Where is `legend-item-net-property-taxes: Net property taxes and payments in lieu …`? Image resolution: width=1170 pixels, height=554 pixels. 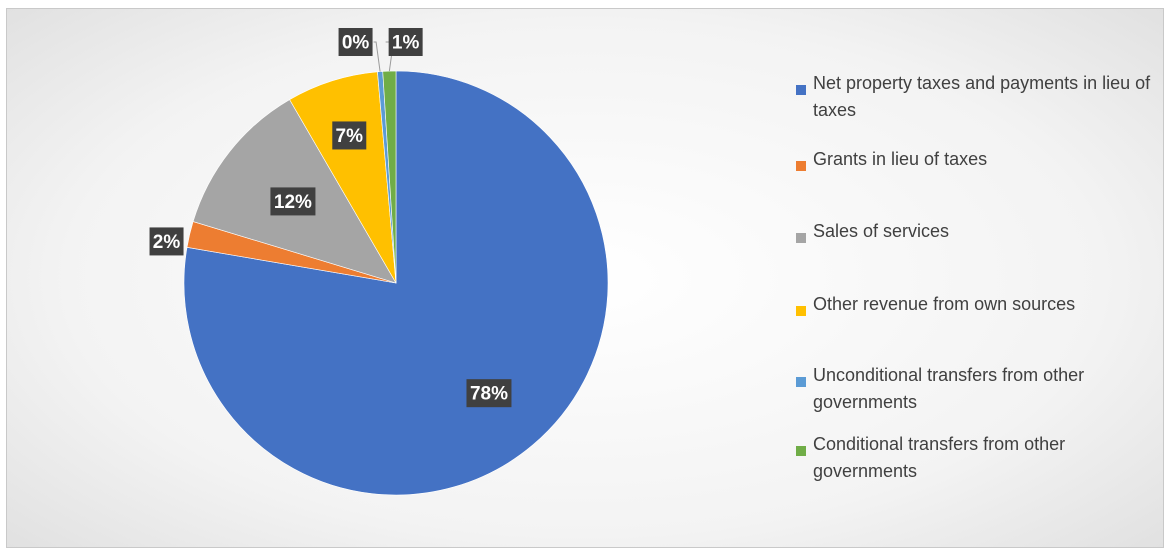 legend-item-net-property-taxes: Net property taxes and payments in lieu … is located at coordinates (977, 97).